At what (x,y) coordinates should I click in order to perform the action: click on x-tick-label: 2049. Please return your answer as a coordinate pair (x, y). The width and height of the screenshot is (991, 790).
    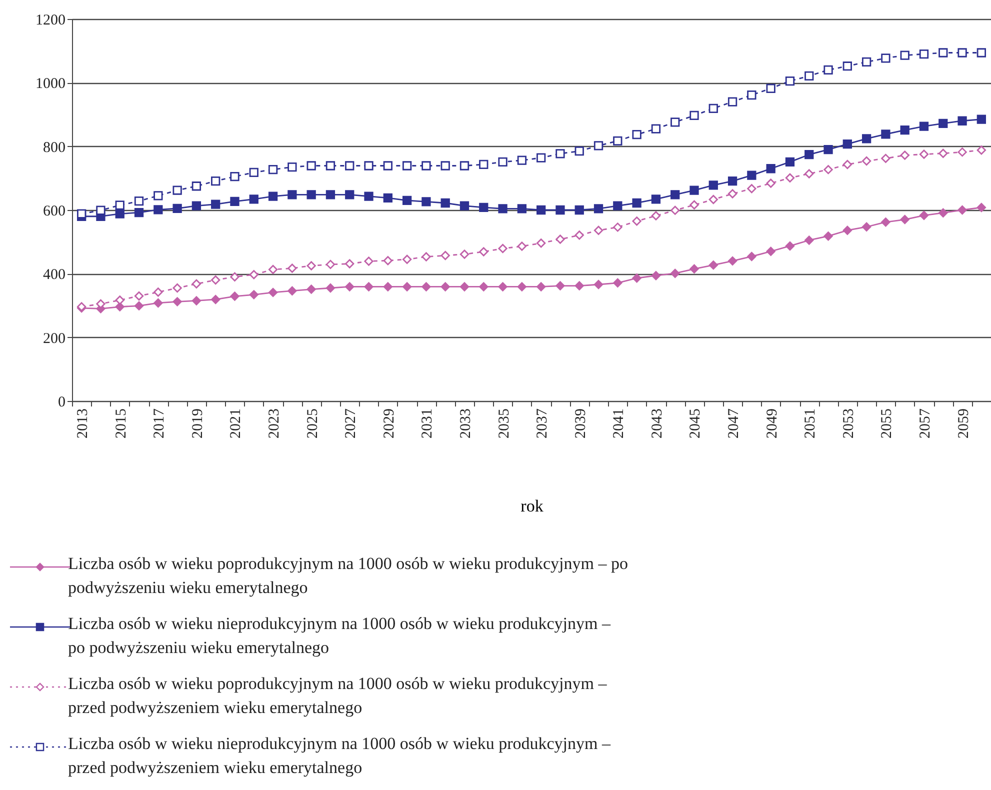
    Looking at the image, I should click on (772, 423).